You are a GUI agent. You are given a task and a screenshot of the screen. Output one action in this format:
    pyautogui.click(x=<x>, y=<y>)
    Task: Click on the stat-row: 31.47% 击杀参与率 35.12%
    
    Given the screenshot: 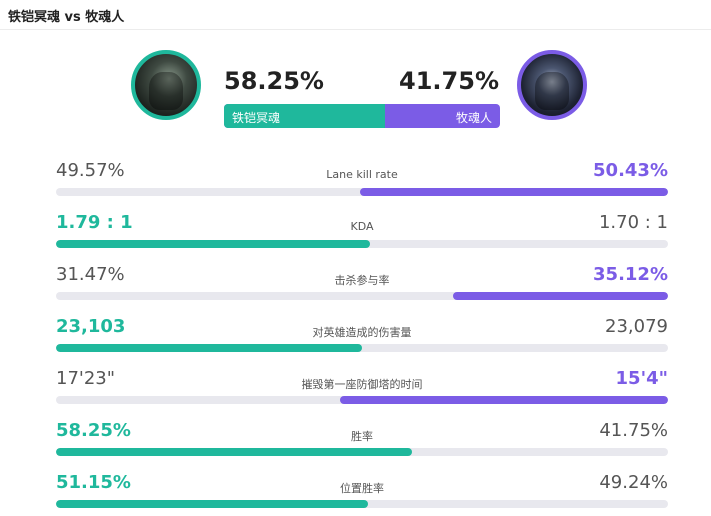 What is the action you would take?
    pyautogui.click(x=362, y=286)
    